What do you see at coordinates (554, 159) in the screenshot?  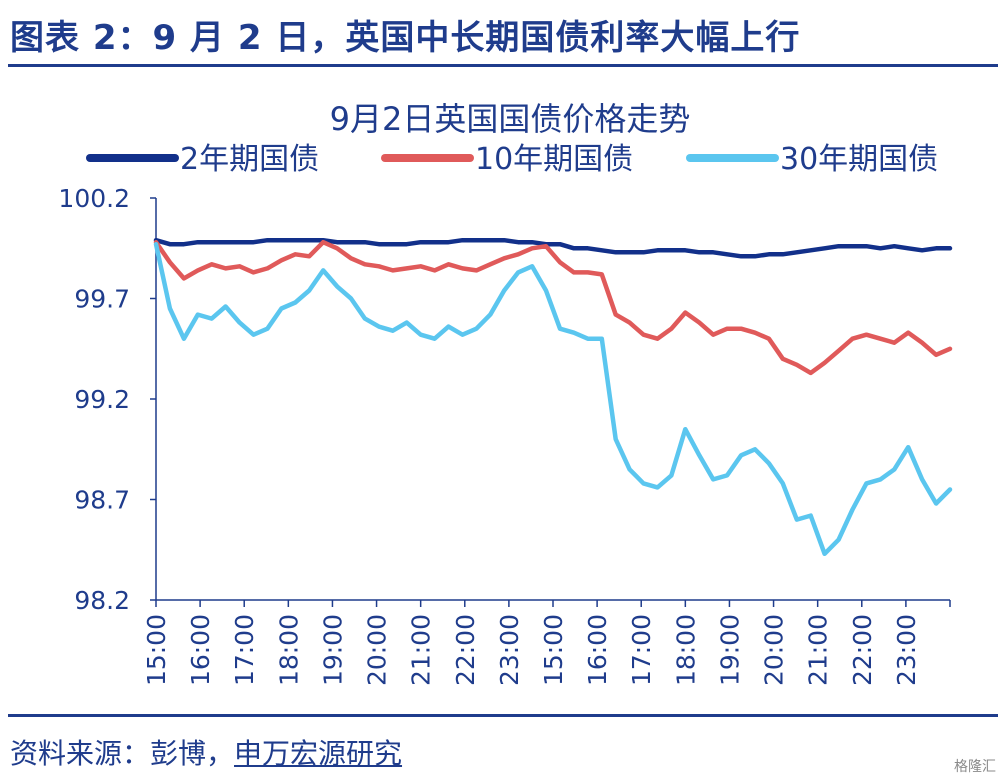 I see `legend-label-2: 10年期国债` at bounding box center [554, 159].